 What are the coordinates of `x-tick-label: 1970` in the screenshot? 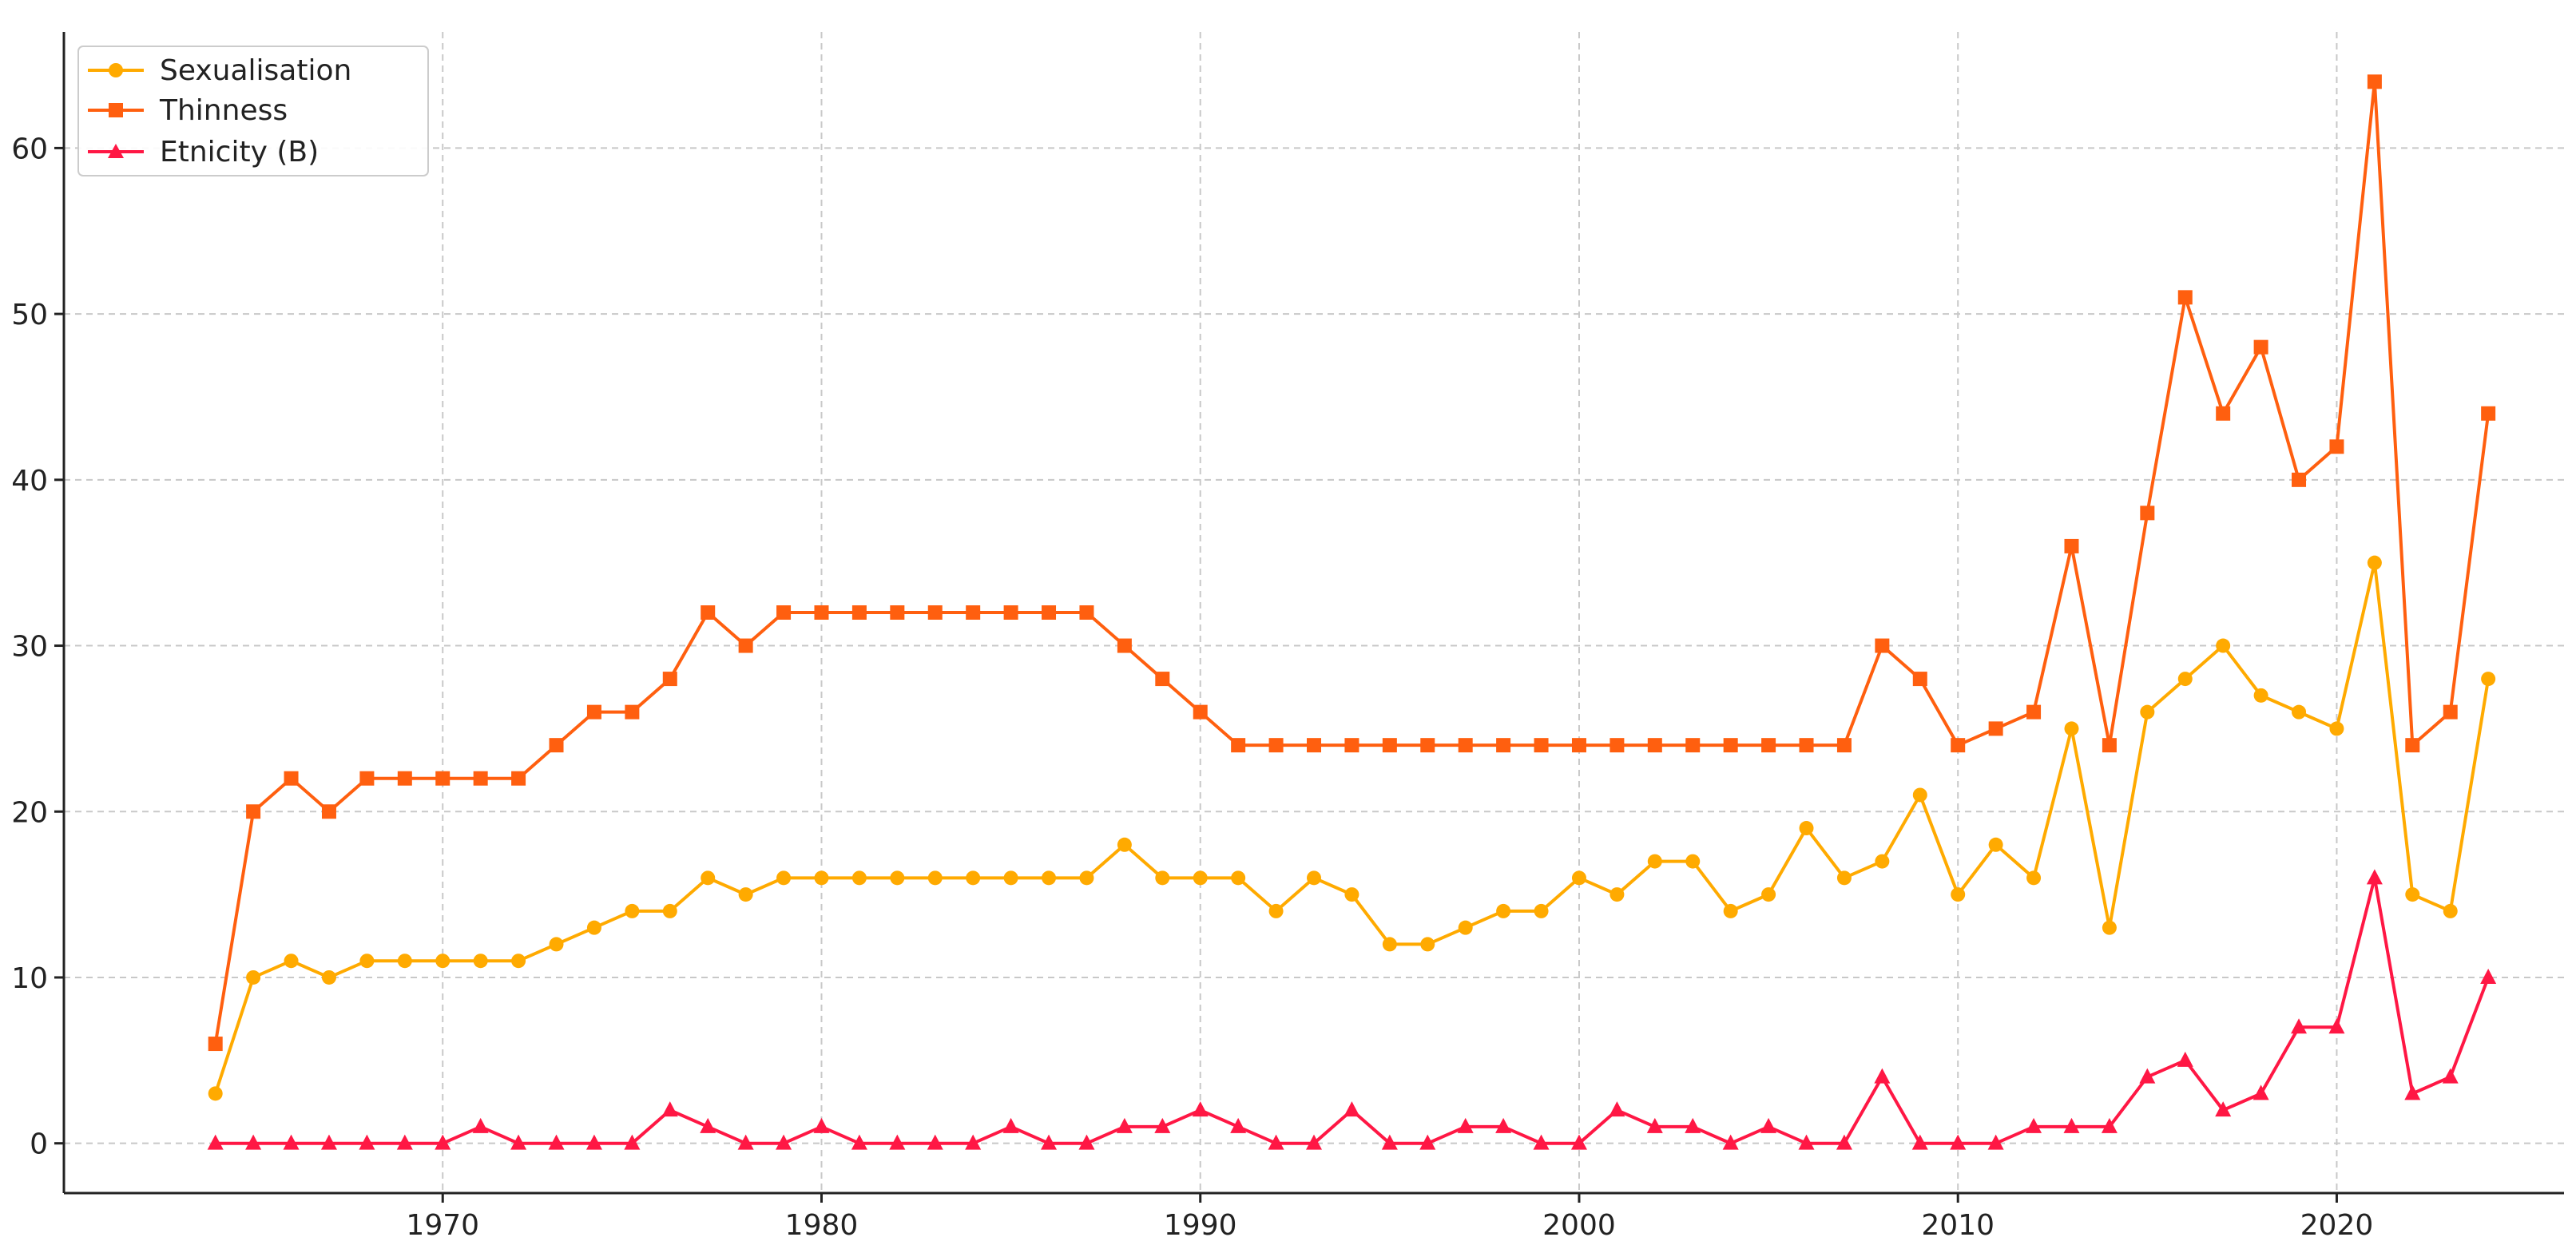 It's located at (442, 1225).